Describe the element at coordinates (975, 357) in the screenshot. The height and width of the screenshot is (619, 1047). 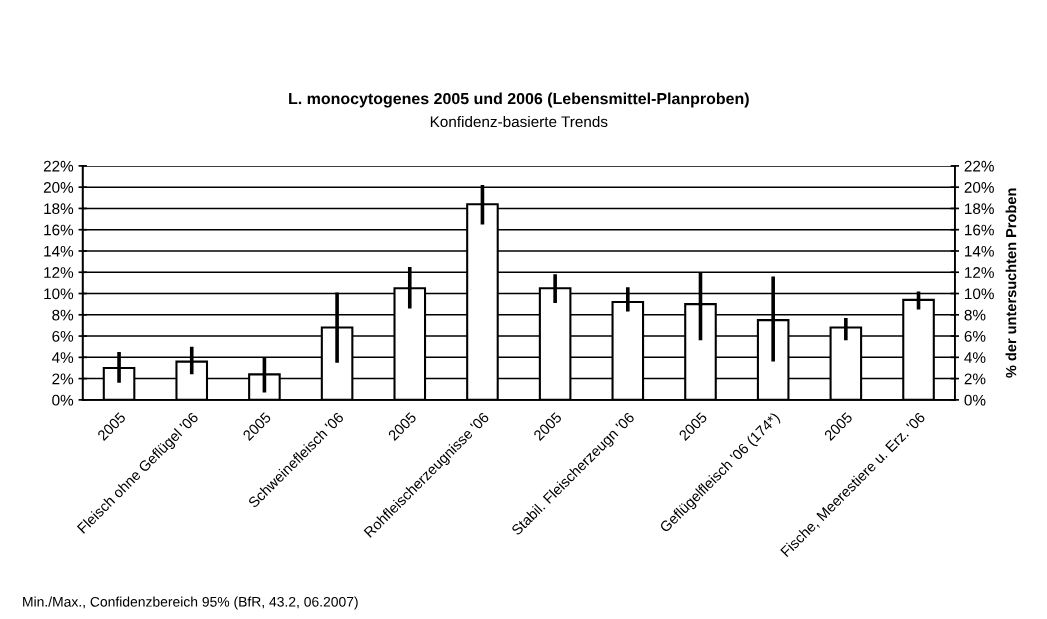
I see `y2-tick-label: 4%` at that location.